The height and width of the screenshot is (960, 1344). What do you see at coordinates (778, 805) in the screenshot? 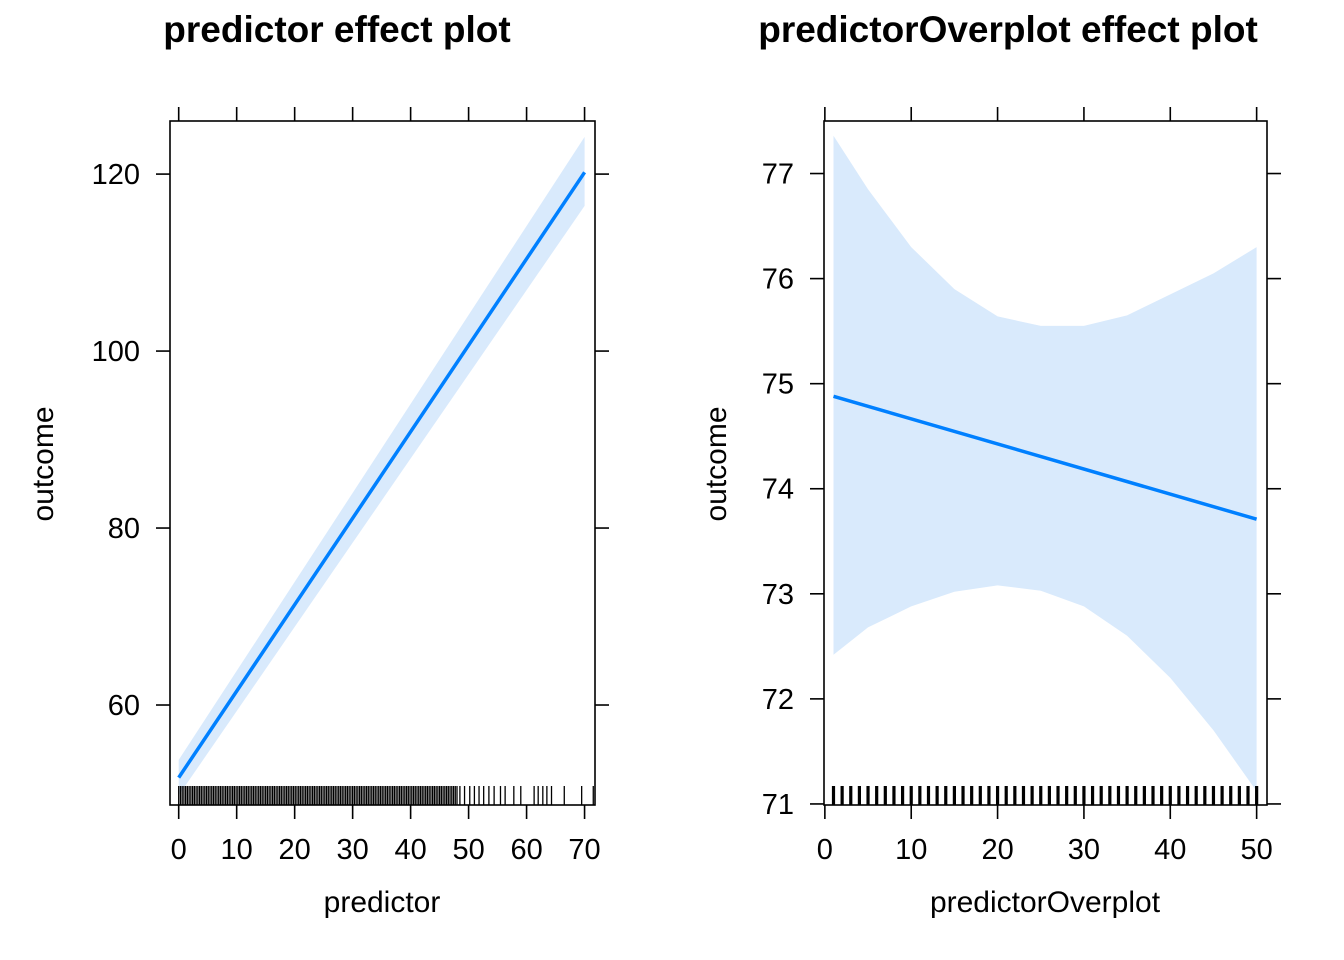
I see `y-tick-label: 71` at bounding box center [778, 805].